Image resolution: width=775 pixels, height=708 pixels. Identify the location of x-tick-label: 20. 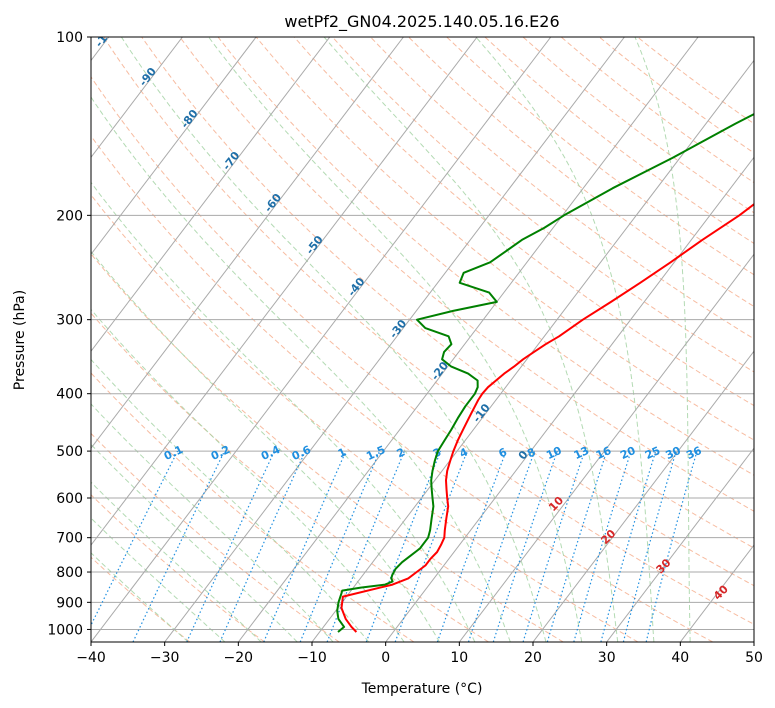
(533, 658).